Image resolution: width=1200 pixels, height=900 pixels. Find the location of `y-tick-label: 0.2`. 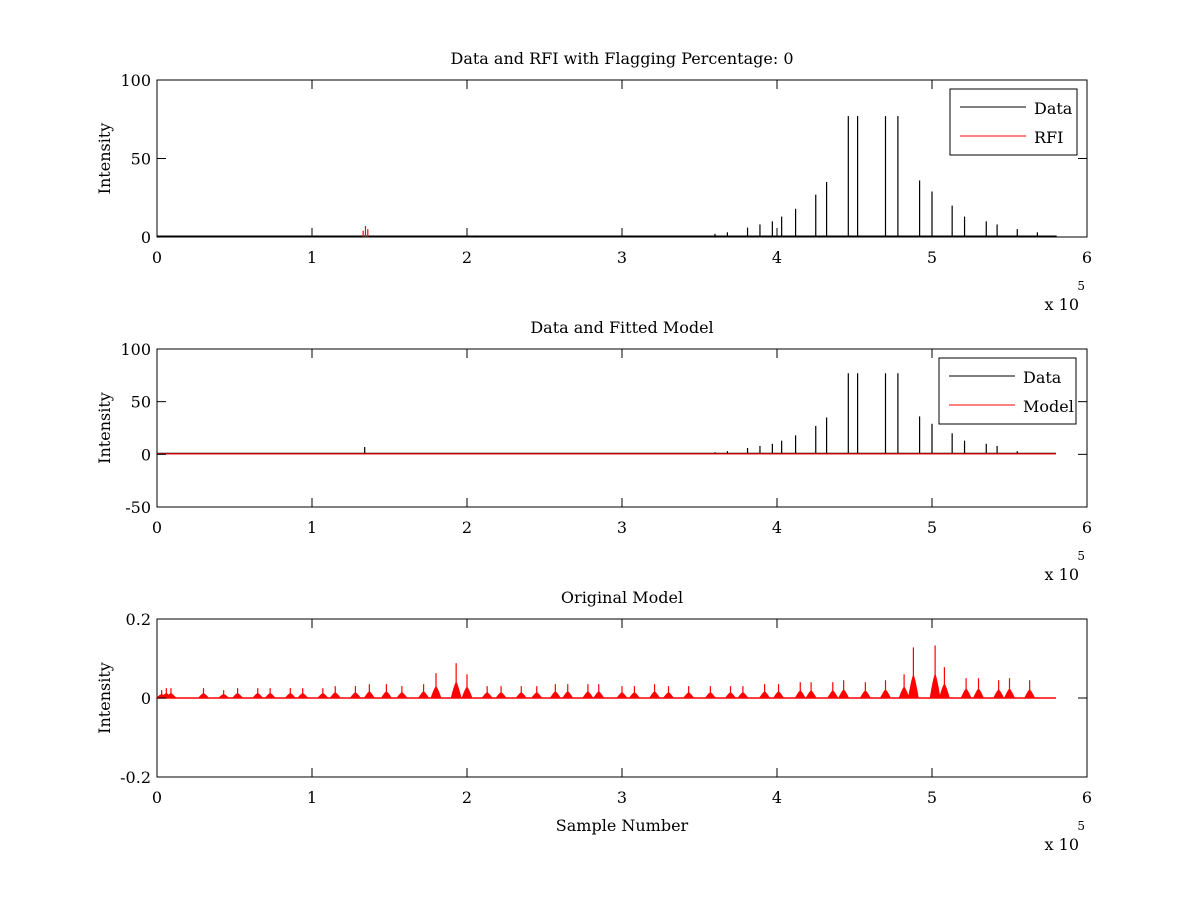

y-tick-label: 0.2 is located at coordinates (138, 619).